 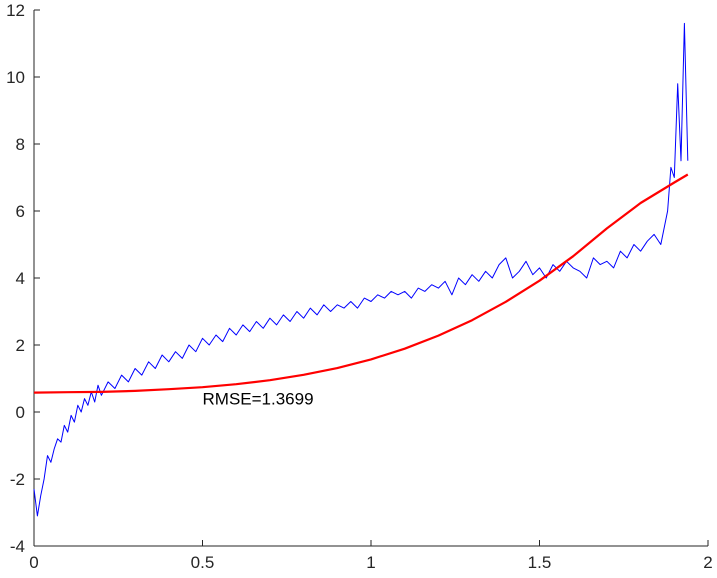 I want to click on y-tick-label: 2, so click(x=20, y=345).